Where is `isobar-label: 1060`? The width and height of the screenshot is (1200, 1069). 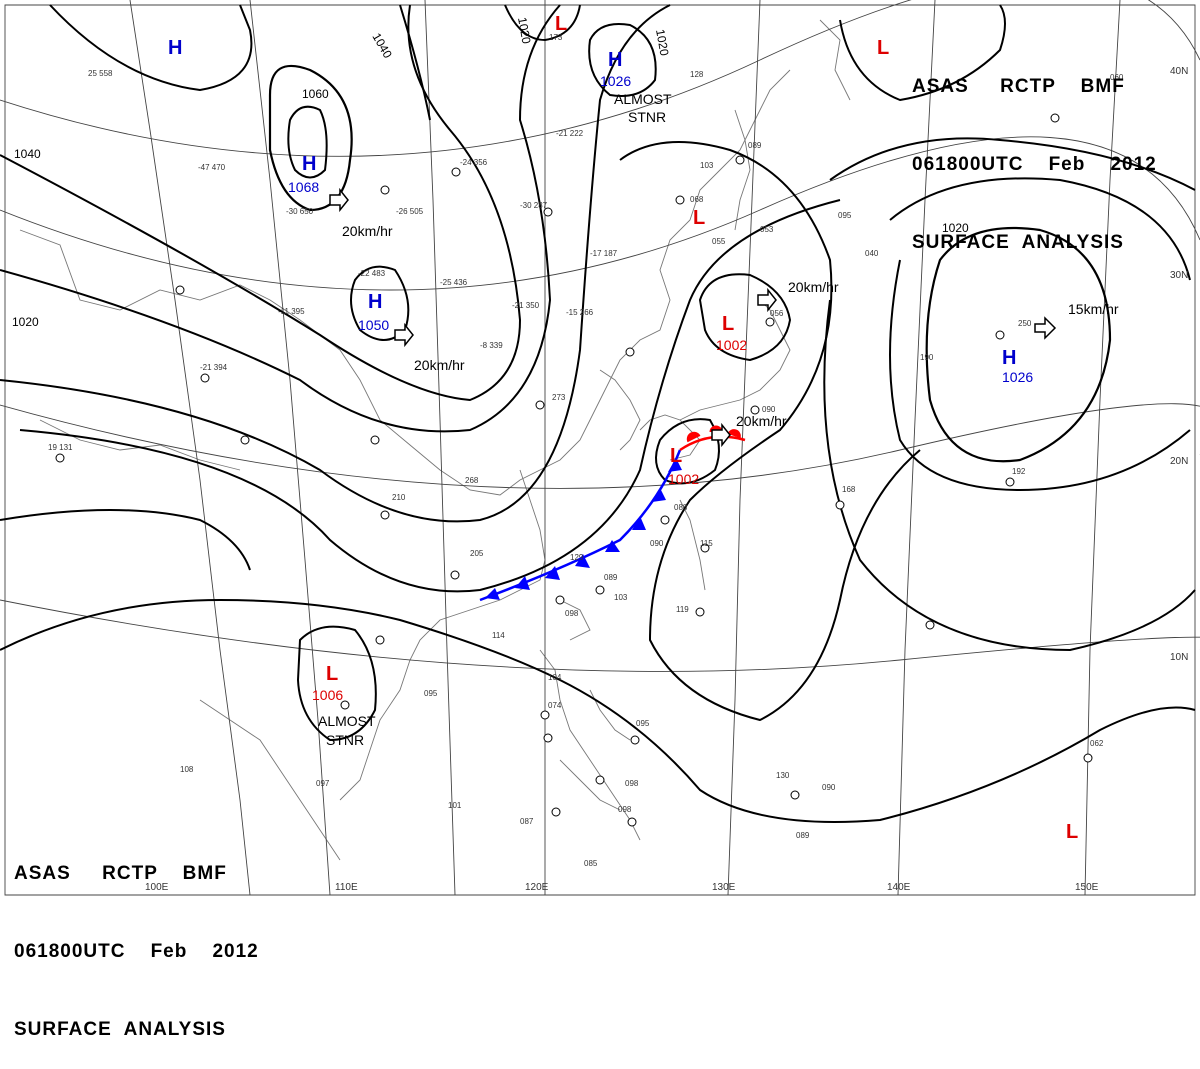 isobar-label: 1060 is located at coordinates (315, 94).